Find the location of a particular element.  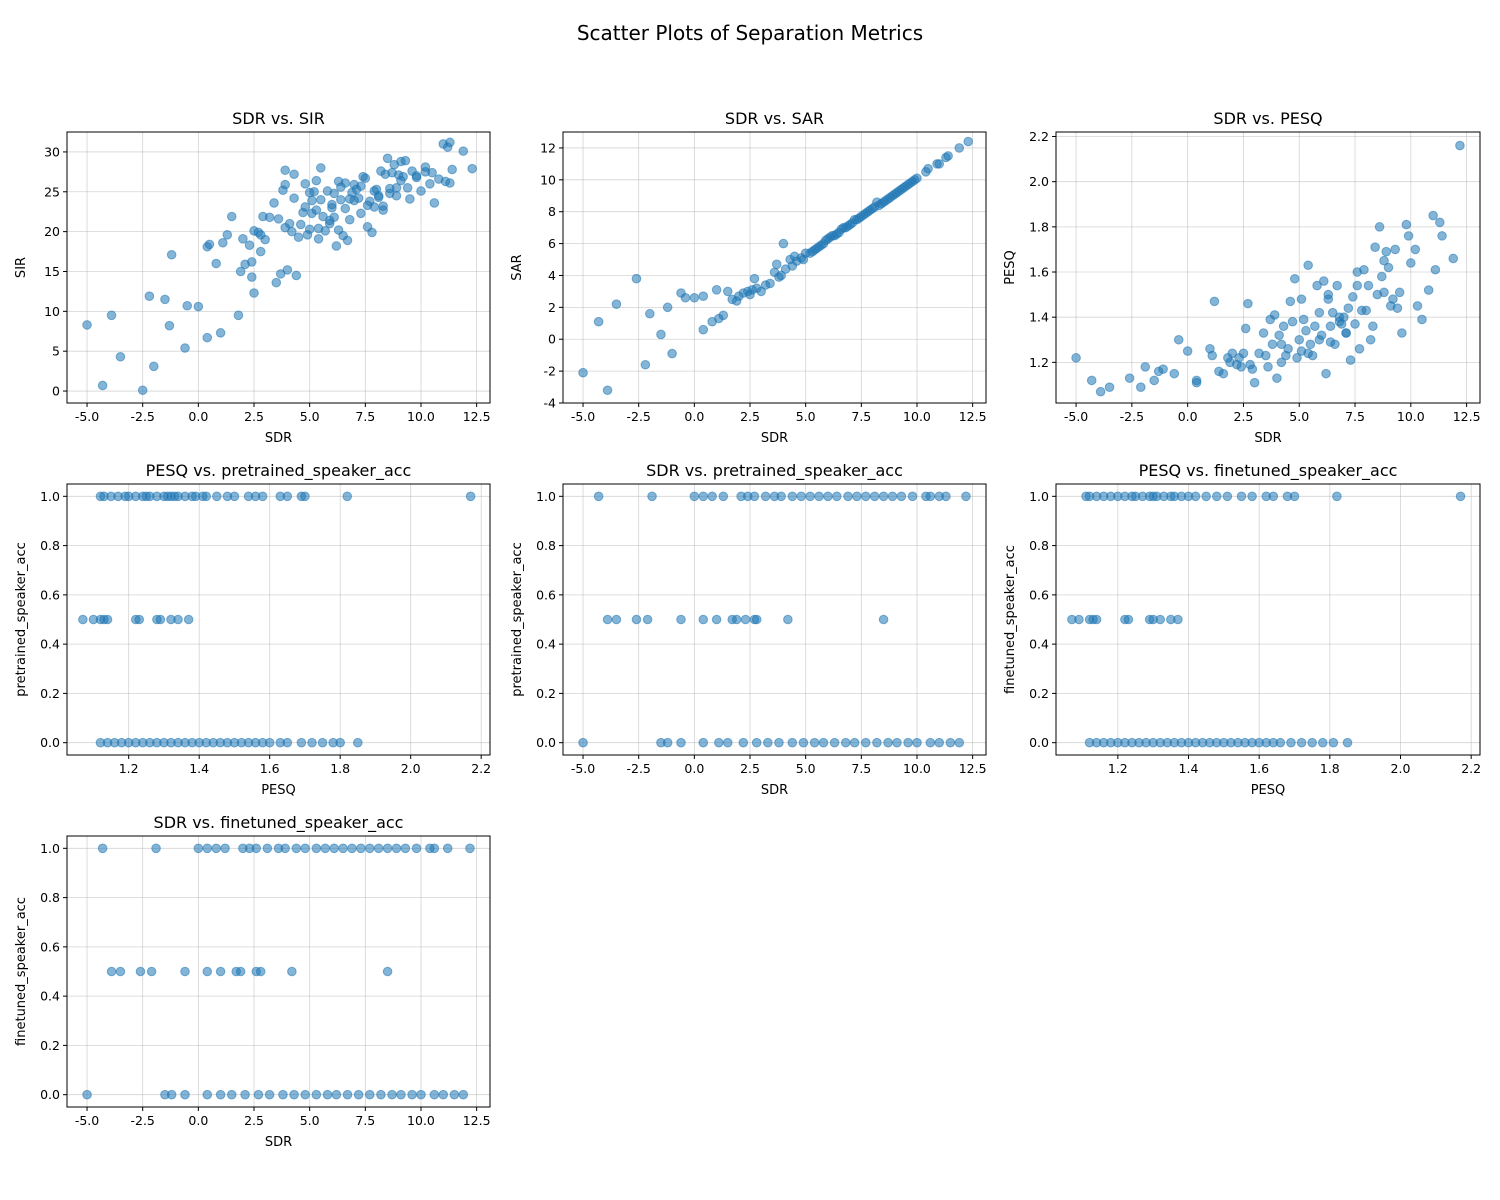

y-axis-label: pretrained_speaker_acc is located at coordinates (21, 619).